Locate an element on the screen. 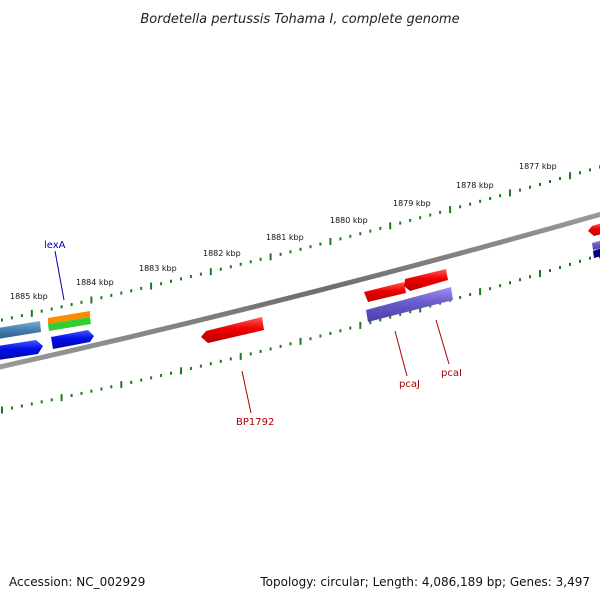  footer-accession: Accession: NC_002929 is located at coordinates (77, 582).